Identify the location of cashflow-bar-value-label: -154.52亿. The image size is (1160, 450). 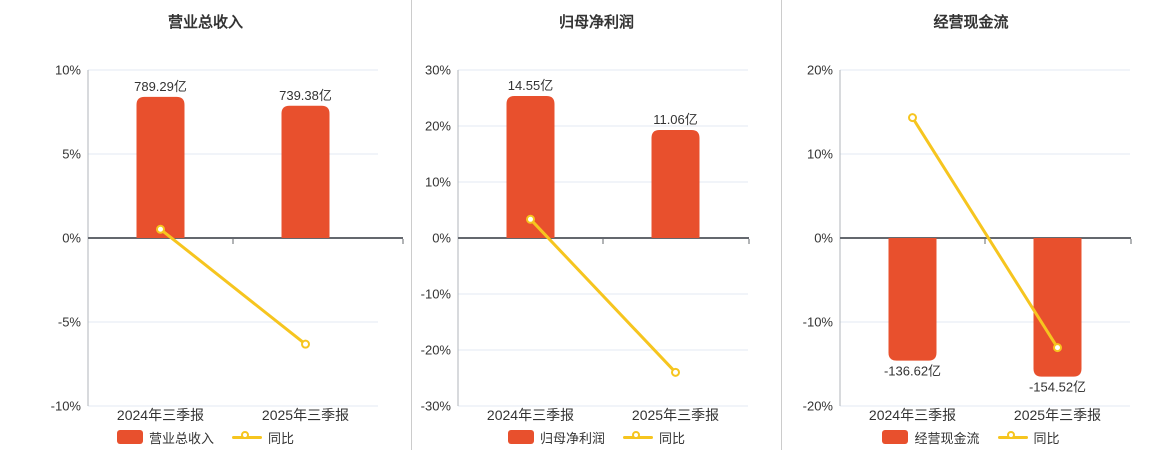
(1057, 387).